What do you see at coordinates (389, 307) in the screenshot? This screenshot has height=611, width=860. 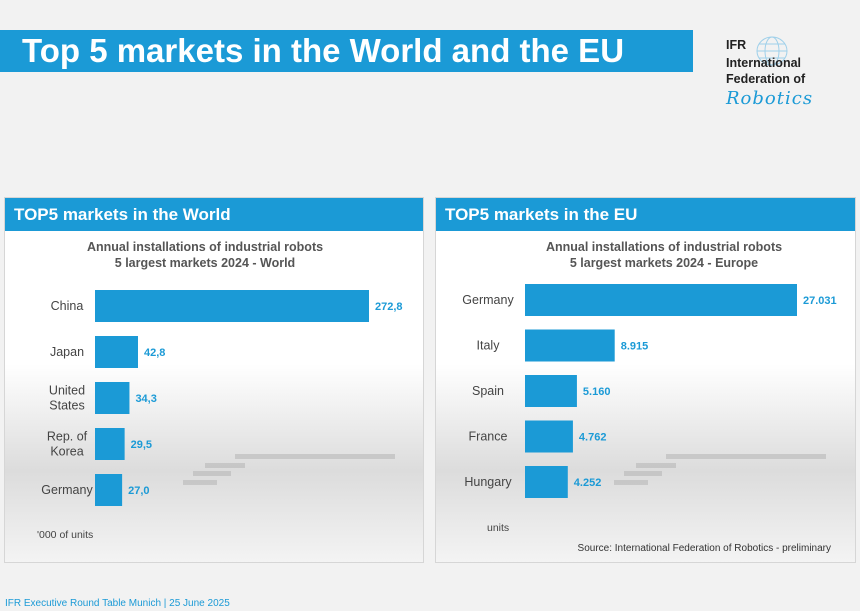 I see `world-value-label: 272,8` at bounding box center [389, 307].